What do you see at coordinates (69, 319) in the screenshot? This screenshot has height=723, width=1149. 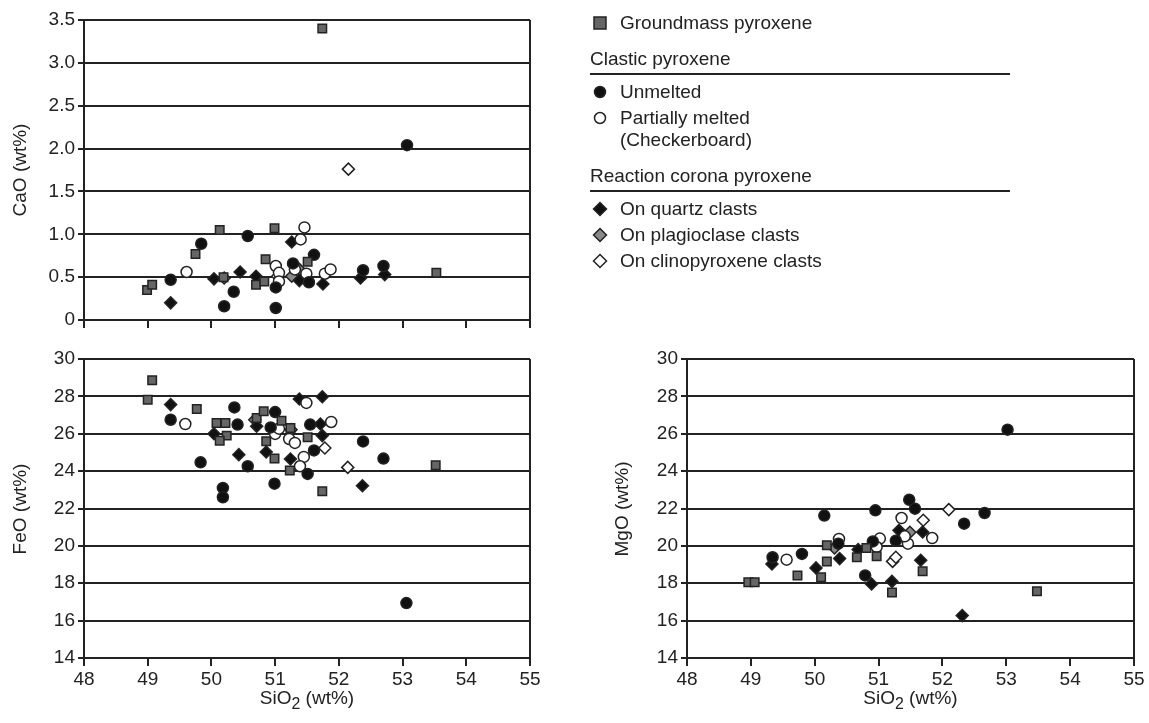 I see `y-tick-label: 0` at bounding box center [69, 319].